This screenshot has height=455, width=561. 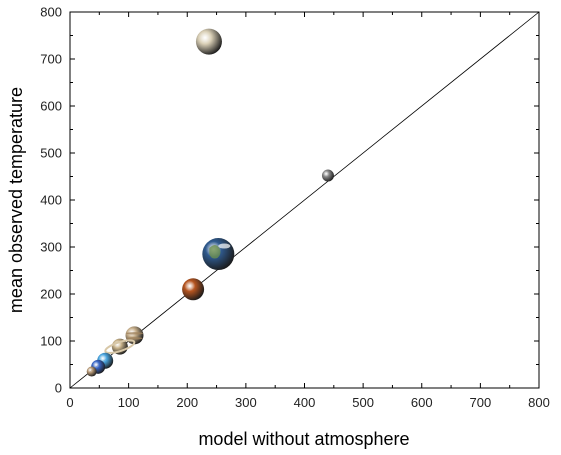 I want to click on earth-cloud, so click(x=224, y=246).